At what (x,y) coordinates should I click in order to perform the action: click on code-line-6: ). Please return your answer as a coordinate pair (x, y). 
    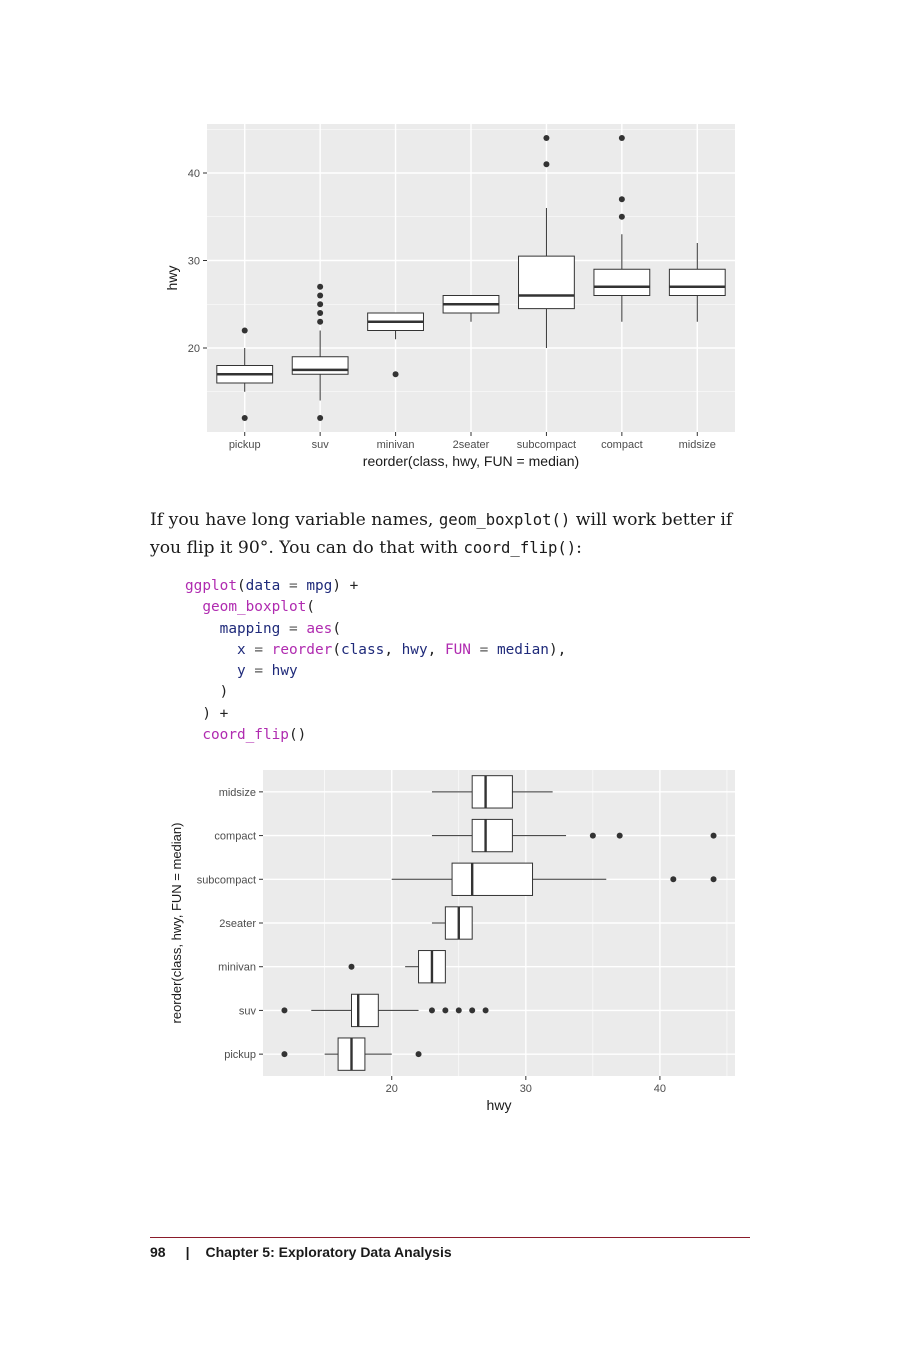
    Looking at the image, I should click on (224, 692).